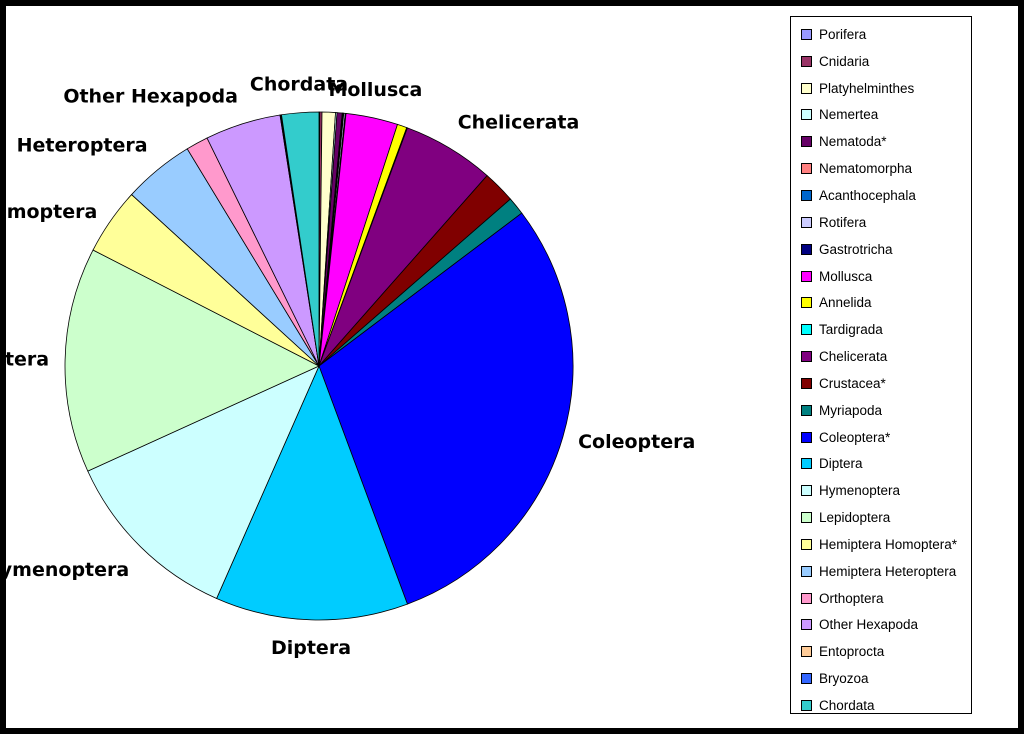 This screenshot has height=734, width=1024. I want to click on legend-item-nematoda: Nematoda*, so click(886, 141).